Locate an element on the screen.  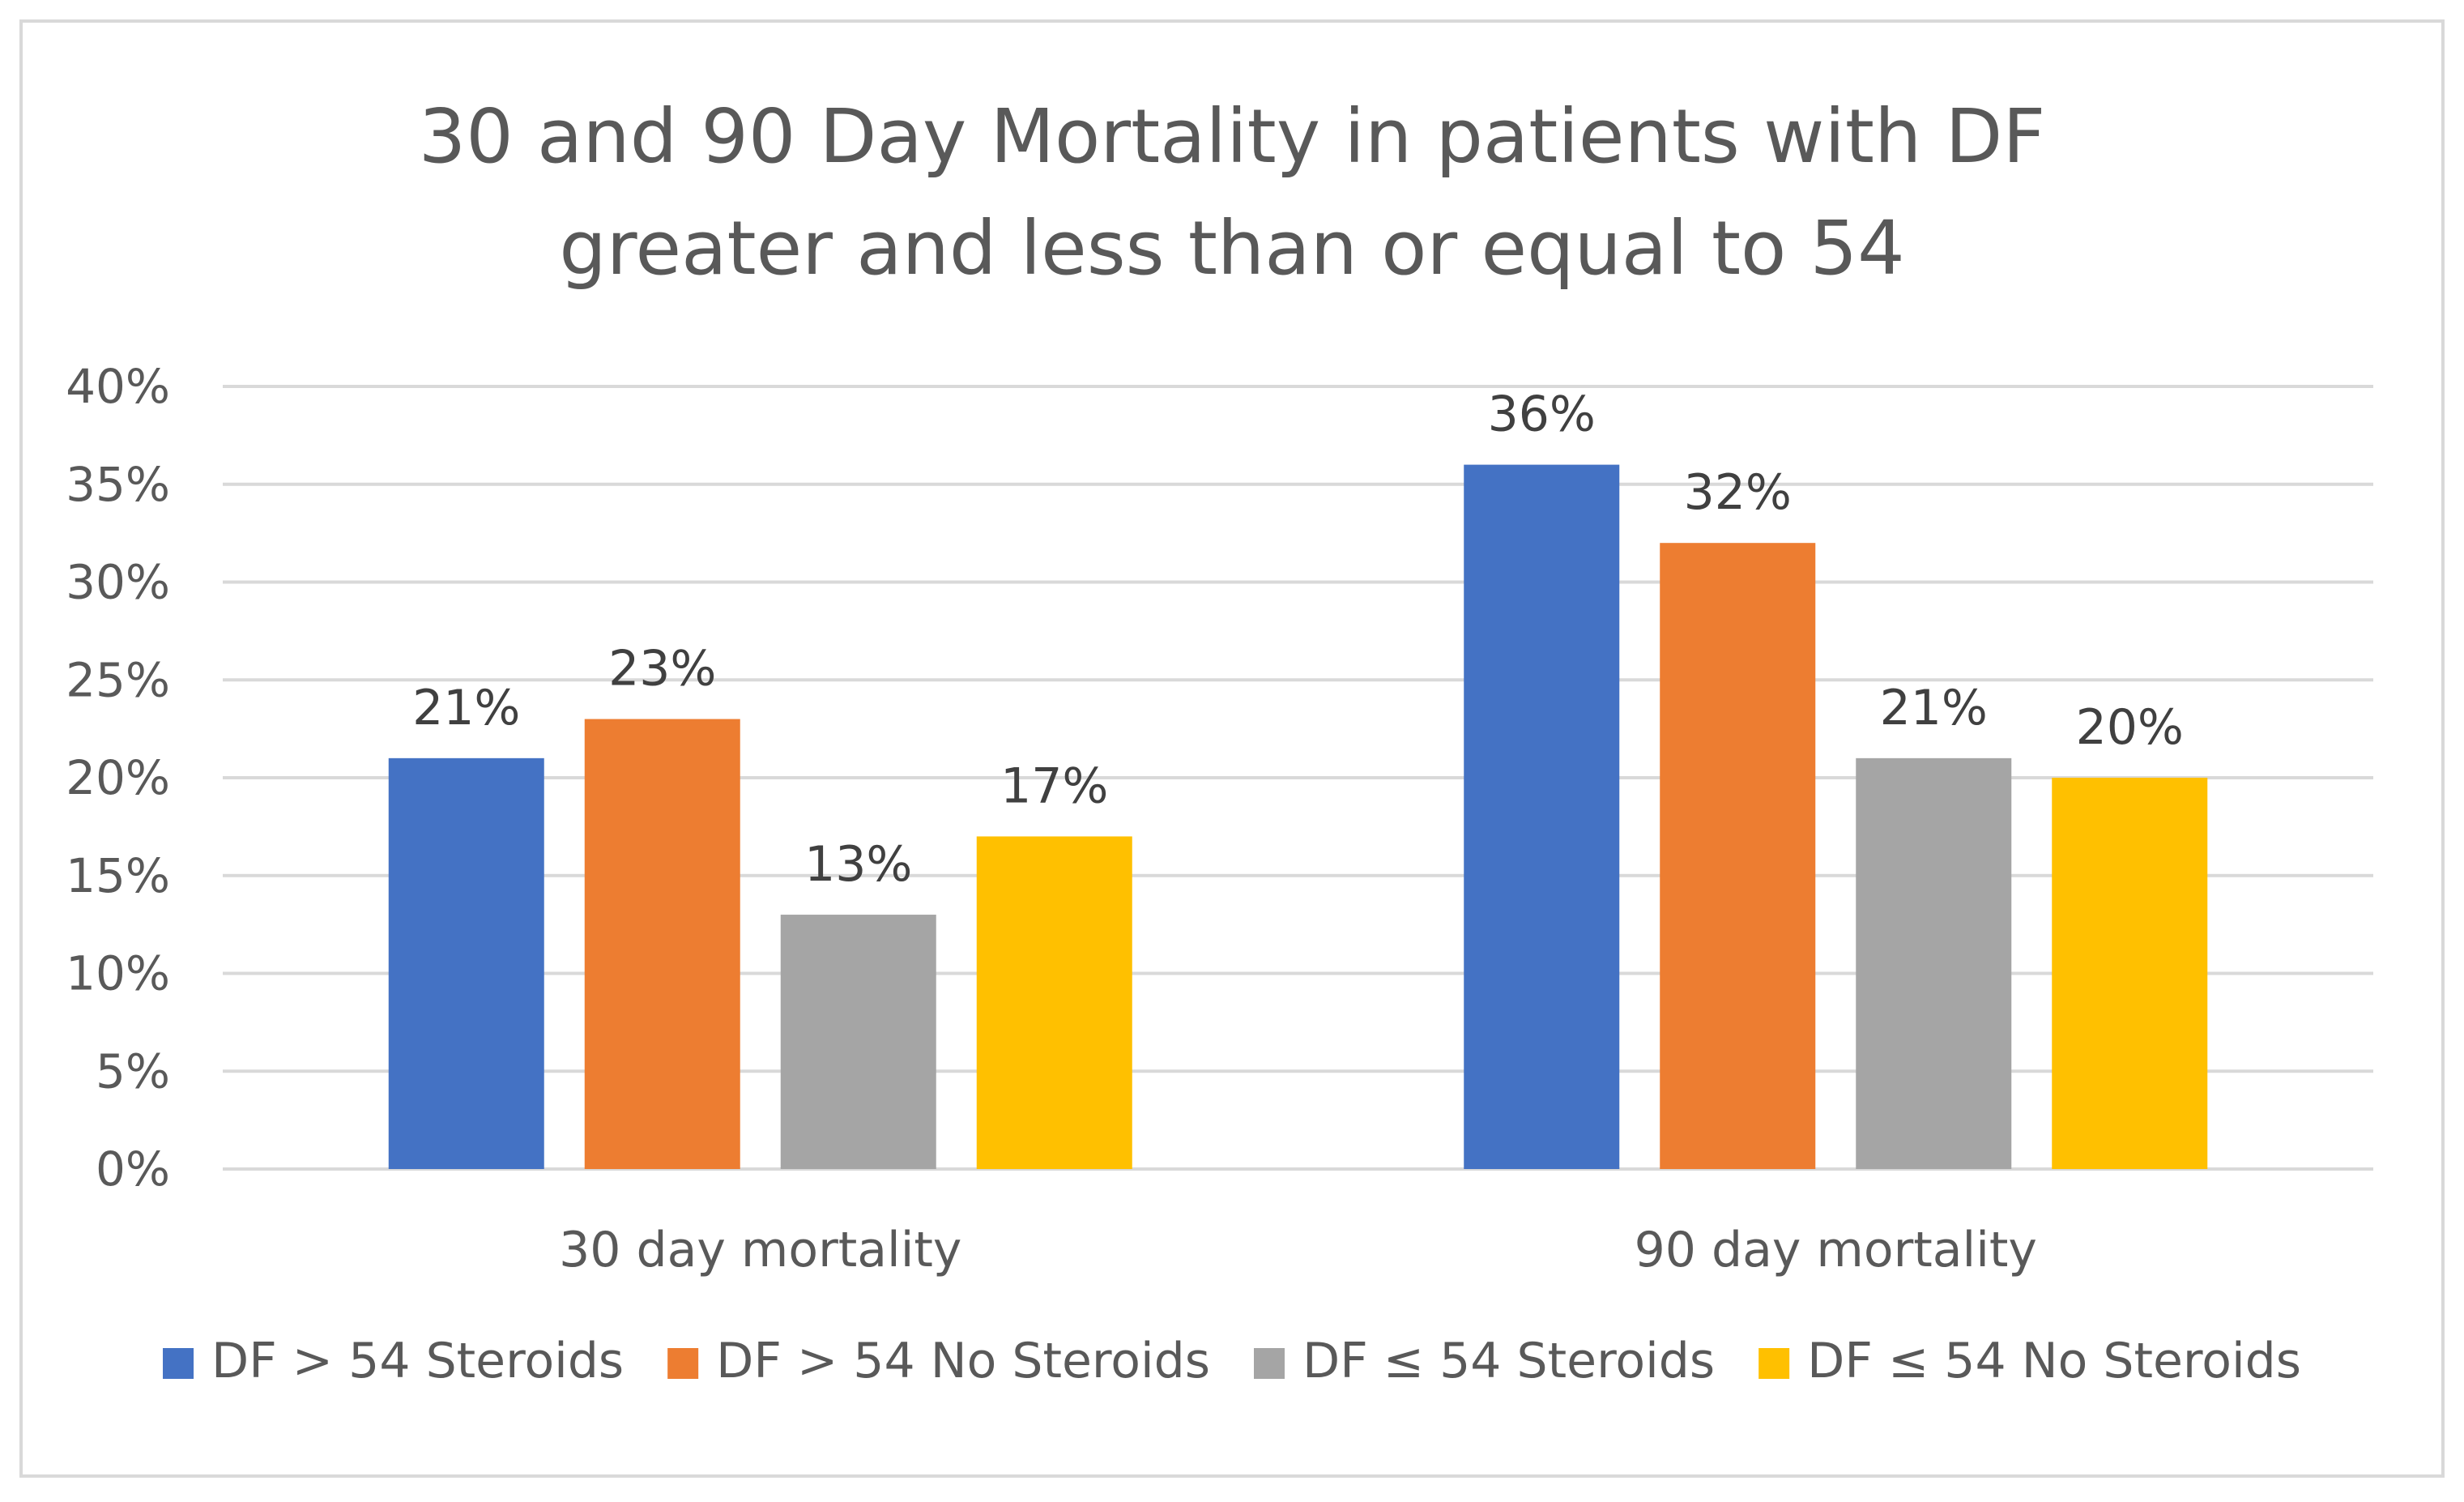
legend-item: DF > 54 No Steroids is located at coordinates (938, 1361).